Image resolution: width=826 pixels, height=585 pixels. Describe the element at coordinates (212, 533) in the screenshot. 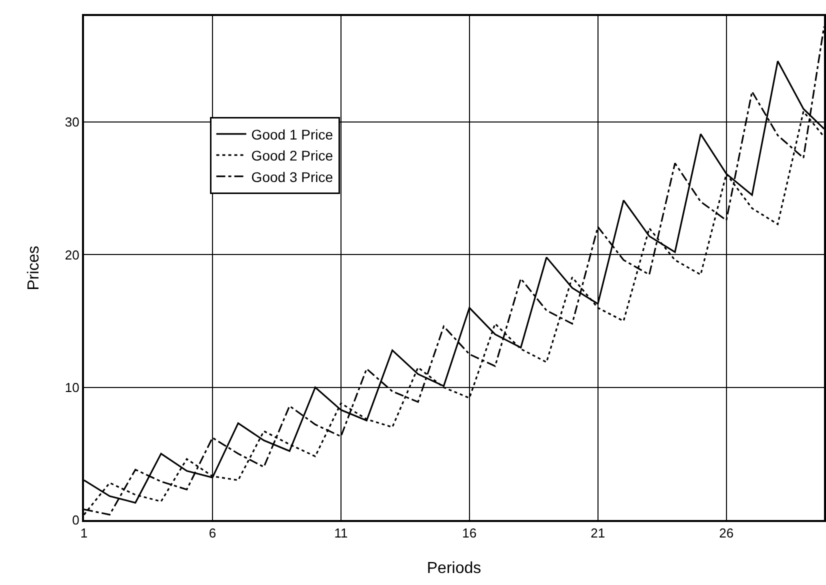

I see `x-tick-label: 6` at that location.